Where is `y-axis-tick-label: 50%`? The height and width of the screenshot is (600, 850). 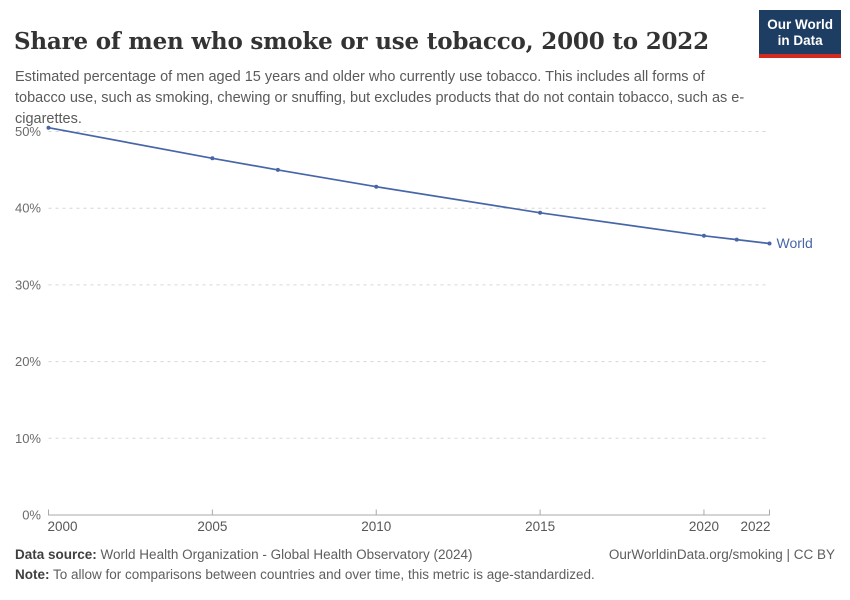 y-axis-tick-label: 50% is located at coordinates (28, 131).